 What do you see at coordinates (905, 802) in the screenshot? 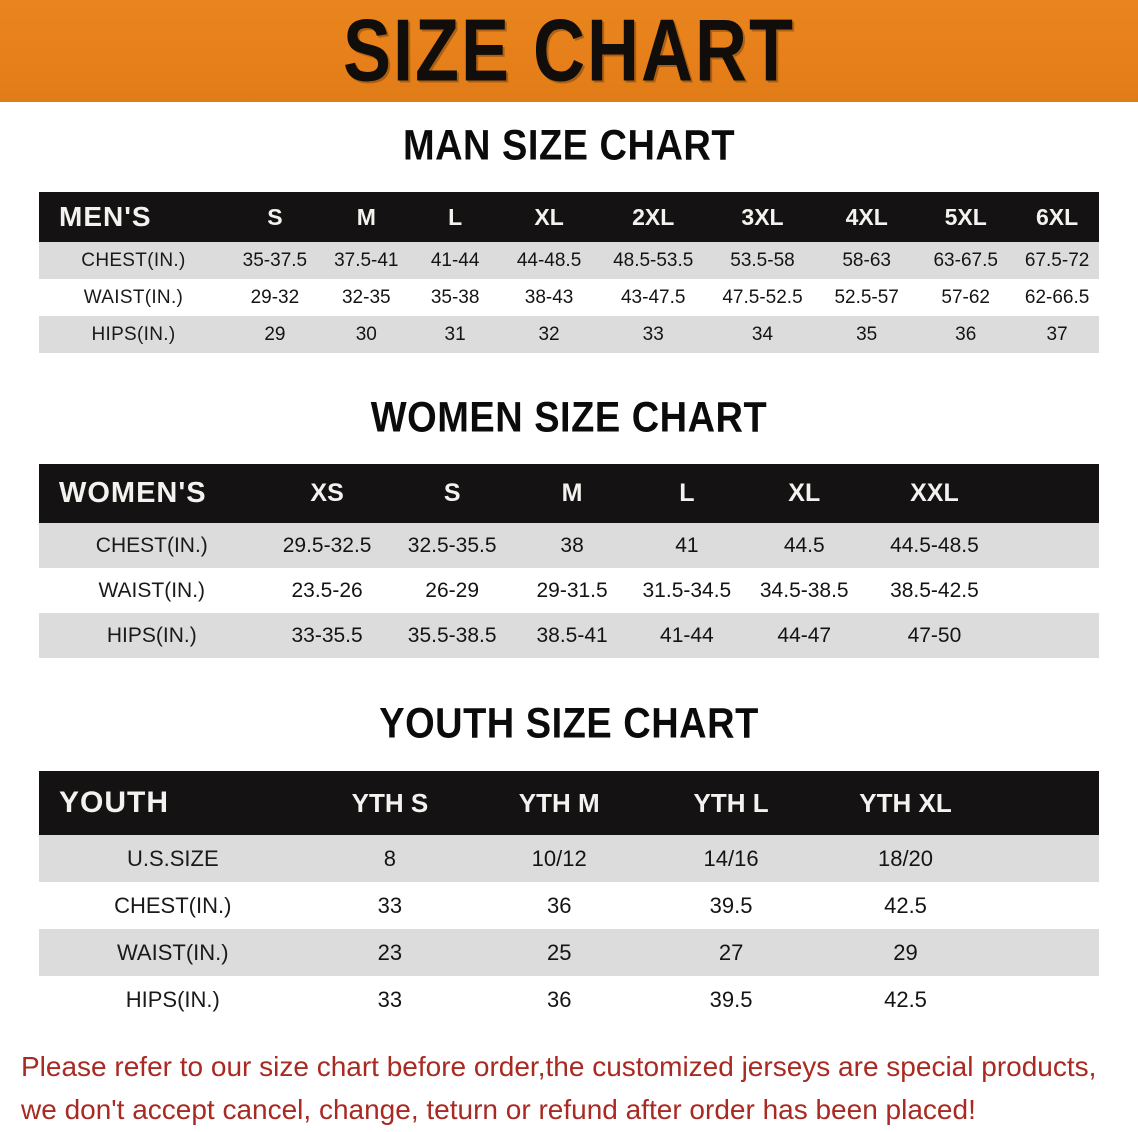
I see `youth-header-cell-4: YTH XL` at bounding box center [905, 802].